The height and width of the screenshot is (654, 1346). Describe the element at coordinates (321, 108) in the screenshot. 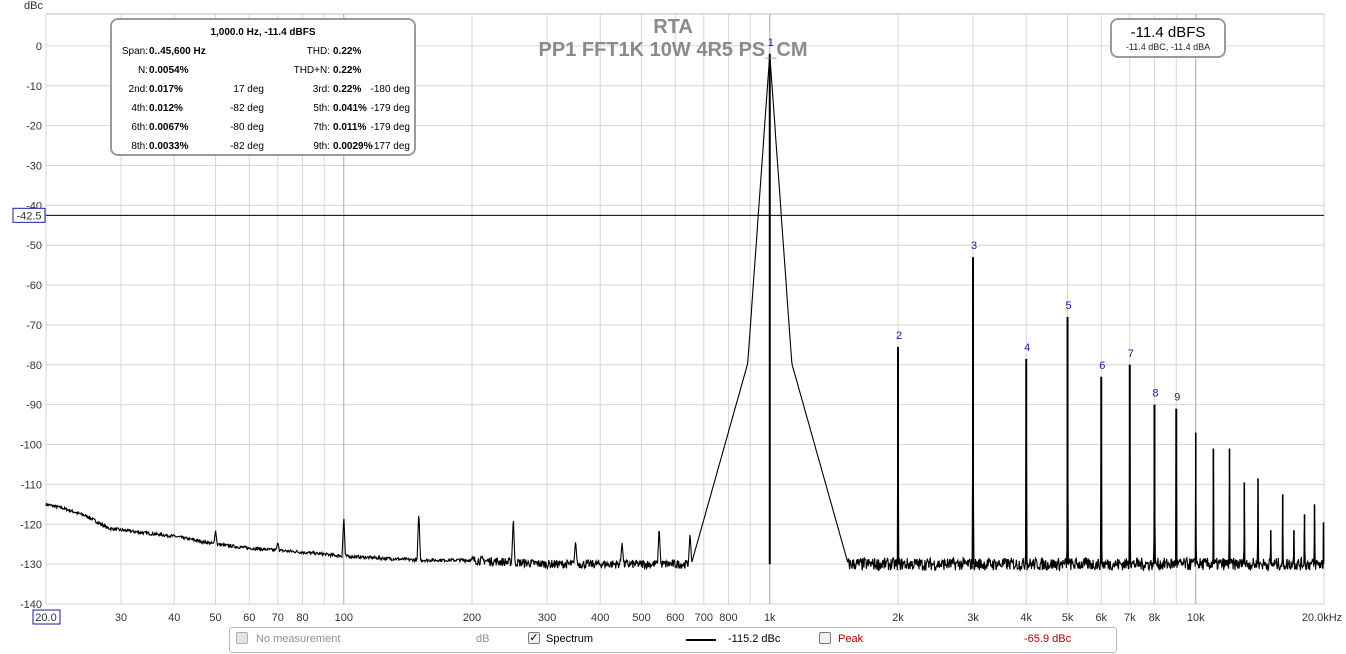

I see `harmonic-label: 5th:` at that location.